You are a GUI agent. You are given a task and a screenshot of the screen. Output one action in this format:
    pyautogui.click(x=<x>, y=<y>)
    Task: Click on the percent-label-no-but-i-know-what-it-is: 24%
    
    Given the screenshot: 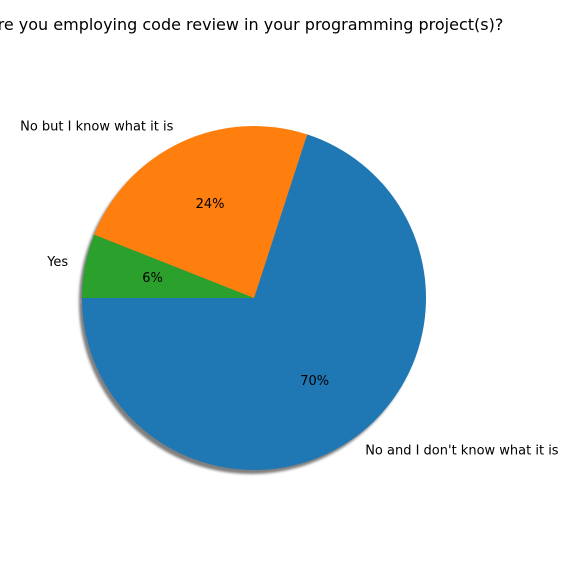 What is the action you would take?
    pyautogui.click(x=210, y=204)
    